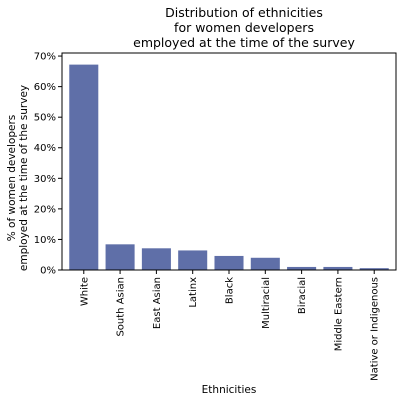 This screenshot has width=403, height=402. Describe the element at coordinates (45, 148) in the screenshot. I see `y-tick-label: 40%` at that location.